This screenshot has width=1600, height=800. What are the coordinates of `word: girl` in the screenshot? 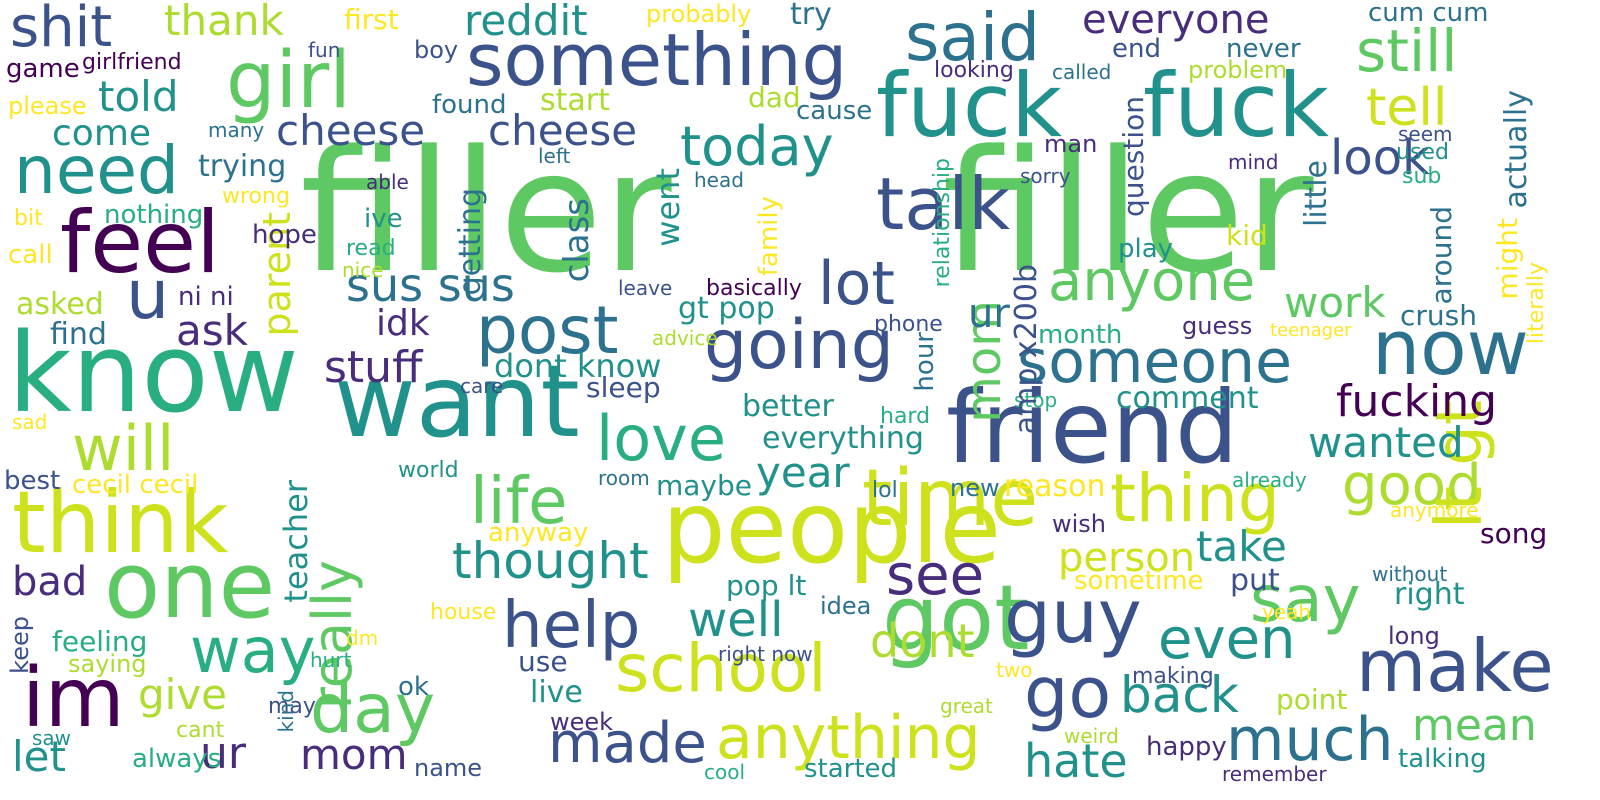 It's located at (288, 81).